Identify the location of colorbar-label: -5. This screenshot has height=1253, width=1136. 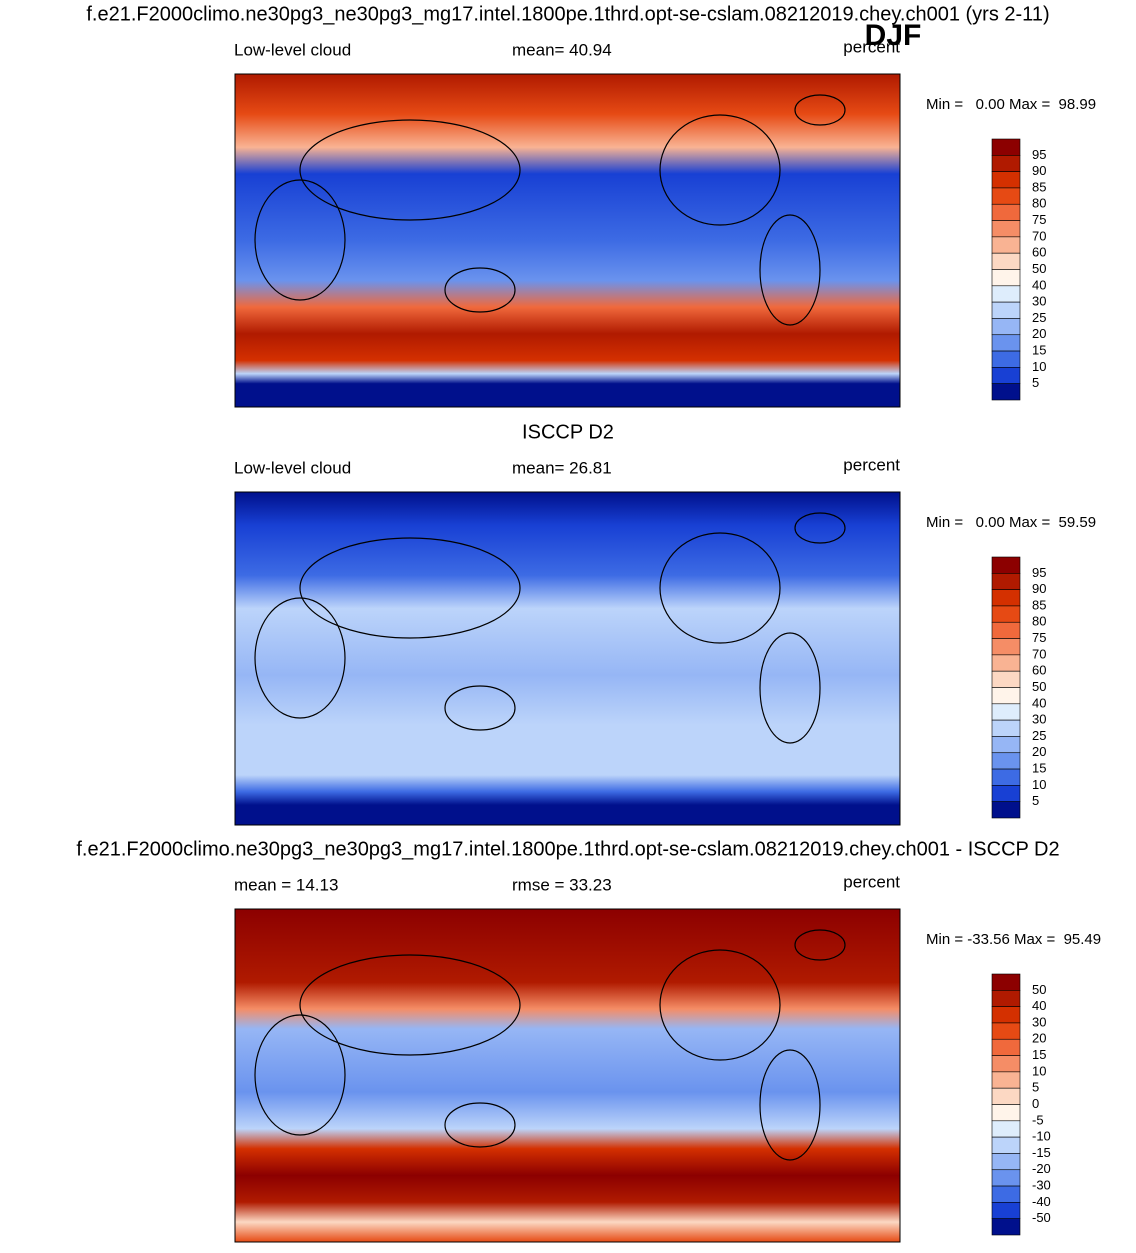
(1038, 1119).